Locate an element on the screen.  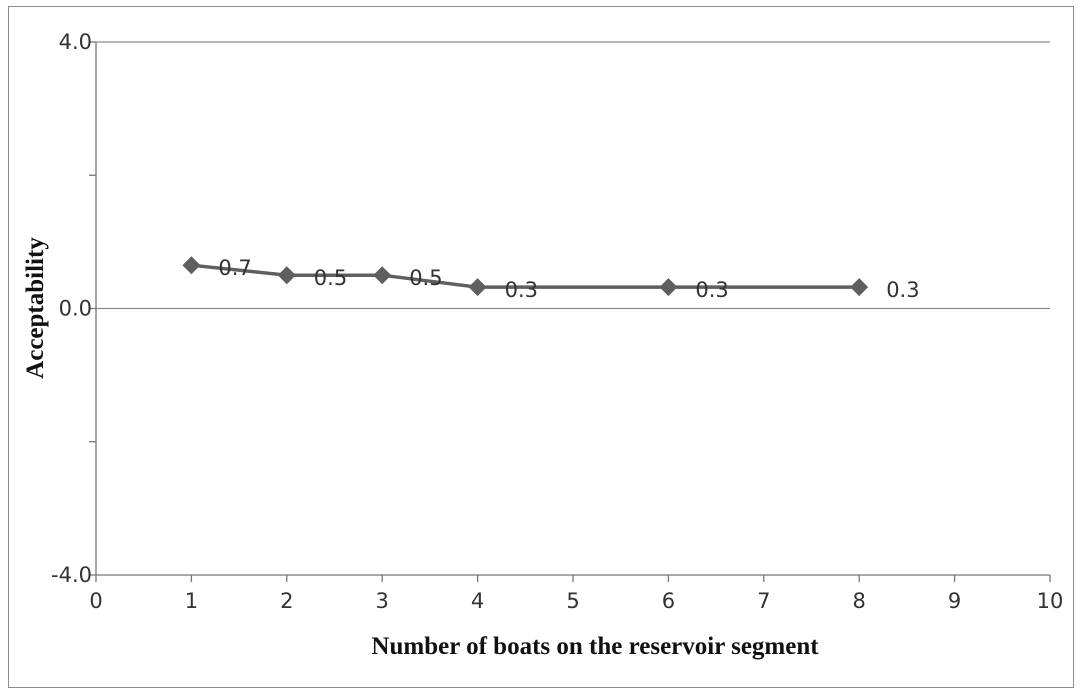
y-axis-title: Acceptability is located at coordinates (35, 308).